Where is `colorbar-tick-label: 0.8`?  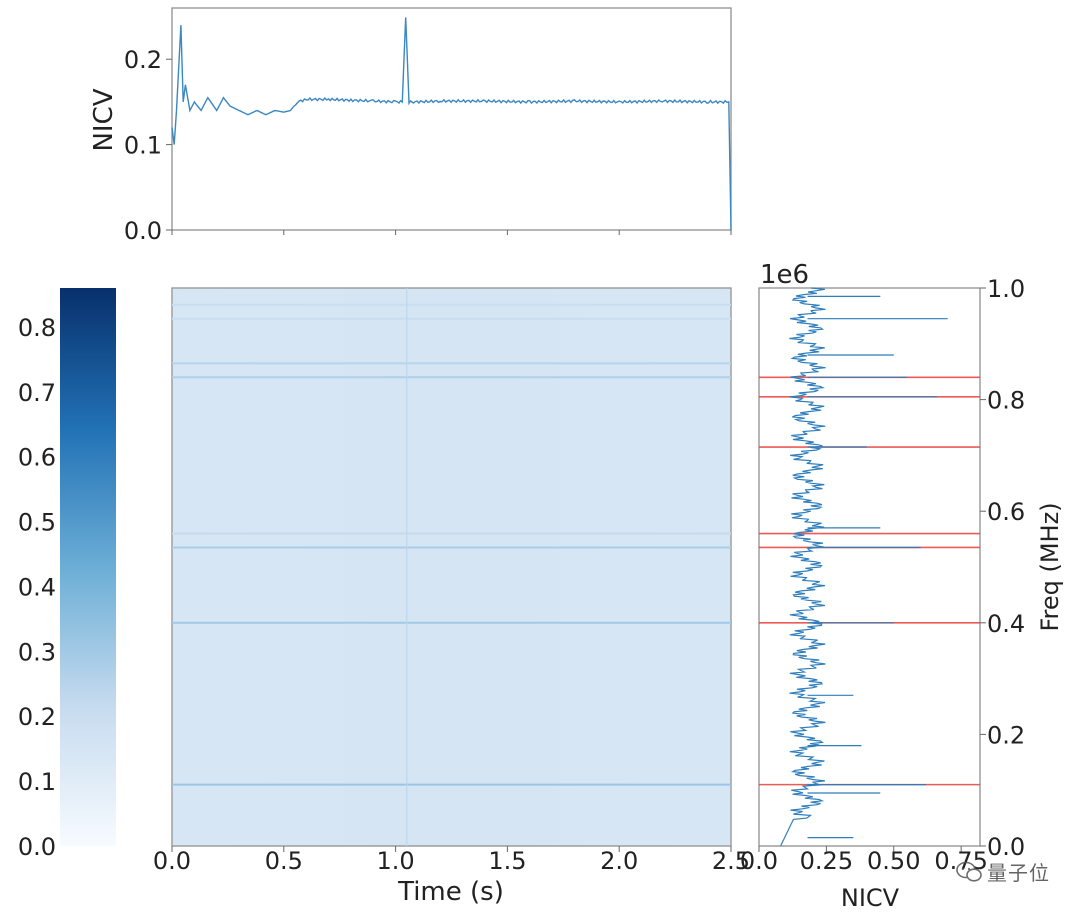 colorbar-tick-label: 0.8 is located at coordinates (37, 328).